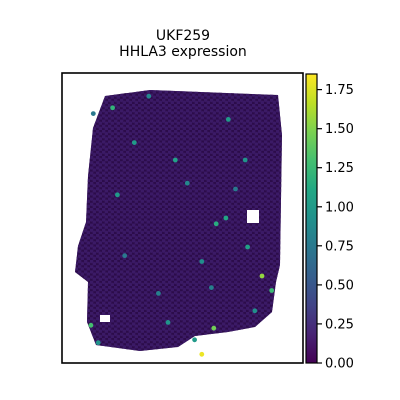 The width and height of the screenshot is (400, 400). I want to click on colorbar-tick-label: 1.75, so click(339, 90).